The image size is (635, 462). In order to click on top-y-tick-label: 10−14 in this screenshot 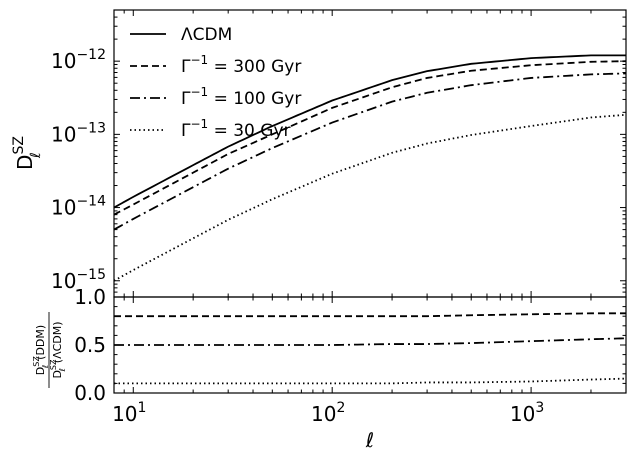, I will do `click(78, 207)`.